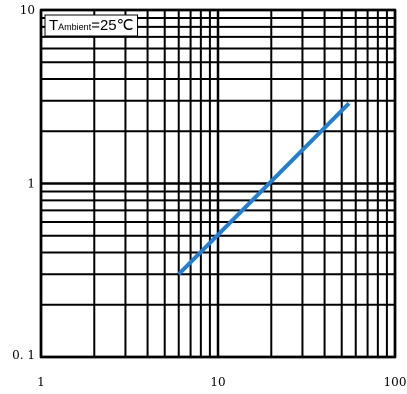 The image size is (407, 394). I want to click on condition-annotation: TAmbient=25℃, so click(91, 25).